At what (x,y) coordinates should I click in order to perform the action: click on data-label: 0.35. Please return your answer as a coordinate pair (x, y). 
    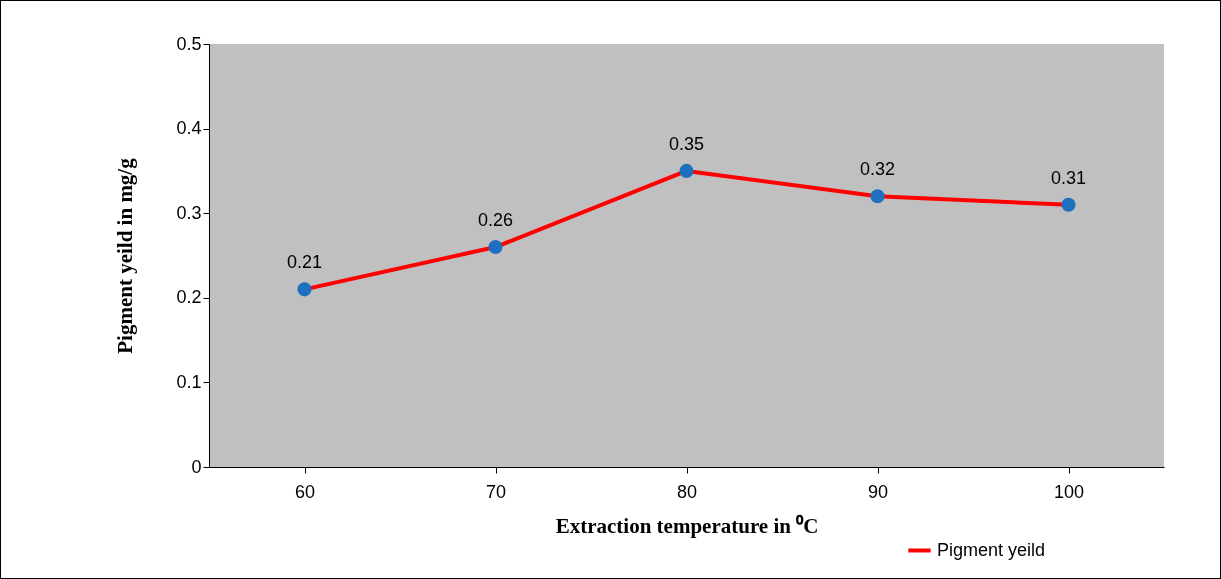
    Looking at the image, I should click on (686, 143).